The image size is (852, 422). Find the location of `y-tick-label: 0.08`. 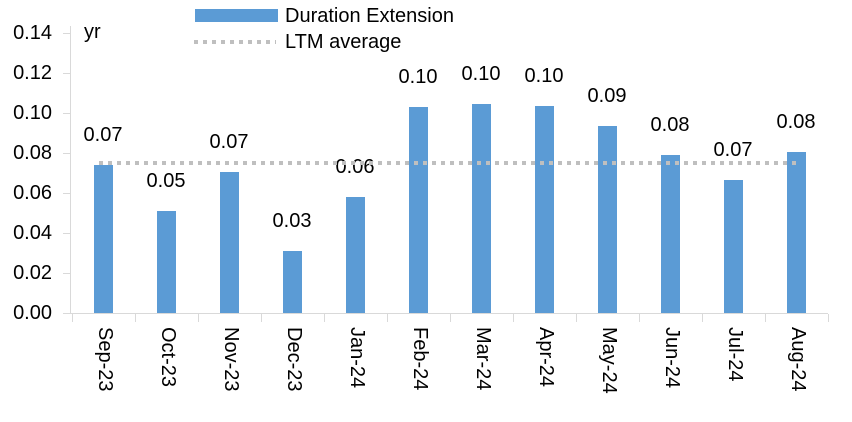

y-tick-label: 0.08 is located at coordinates (32, 153).